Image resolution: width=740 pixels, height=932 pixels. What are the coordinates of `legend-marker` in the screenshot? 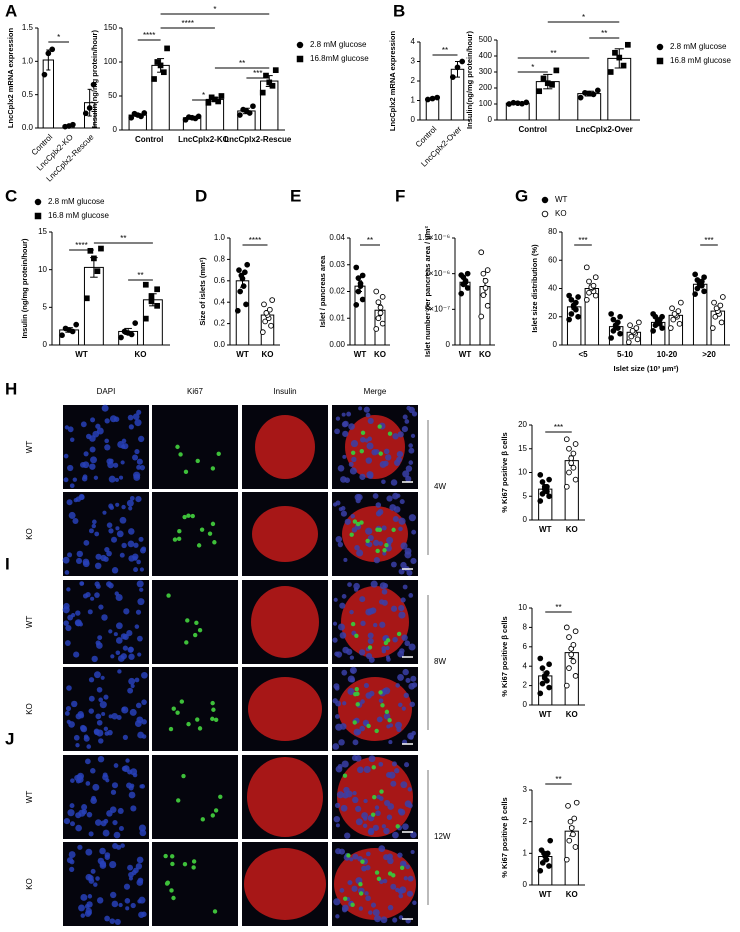 It's located at (300, 45).